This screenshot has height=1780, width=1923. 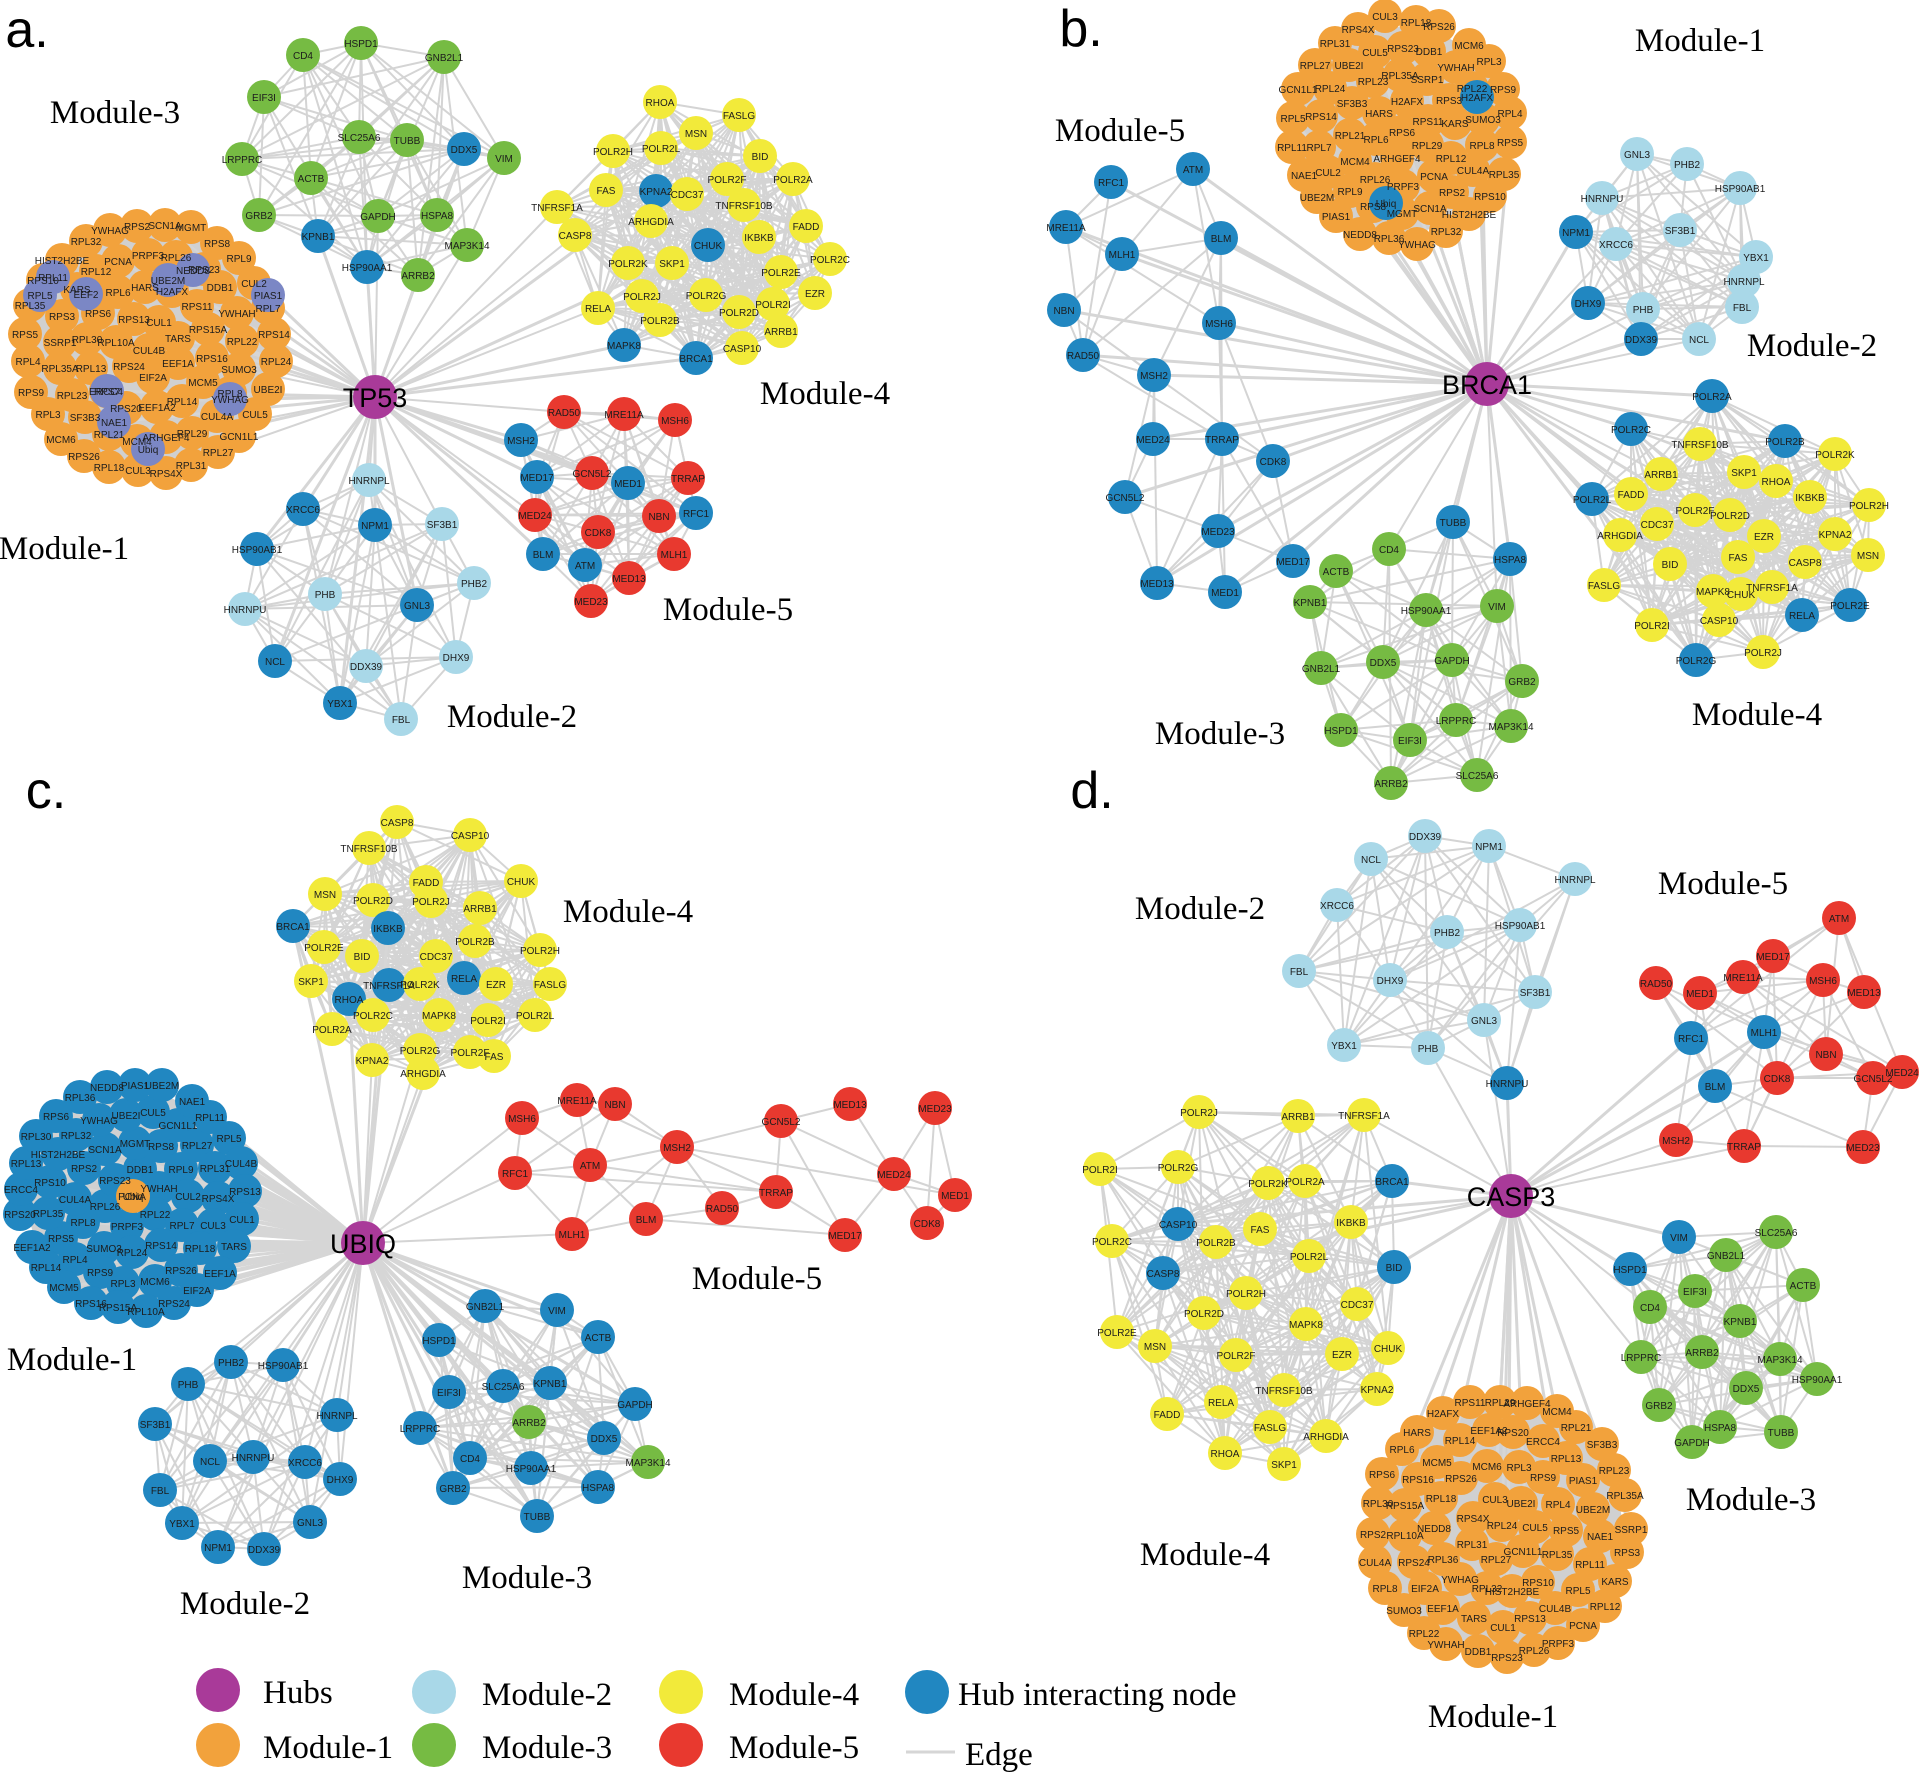 I want to click on svg-text: POLR2E, so click(x=1850, y=606).